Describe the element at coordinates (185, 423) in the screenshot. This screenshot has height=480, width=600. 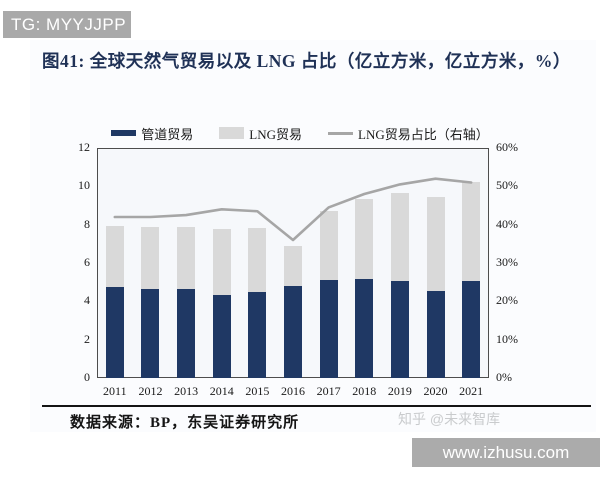
I see `data-source-note: 数据来源：BP，东吴证券研究所` at that location.